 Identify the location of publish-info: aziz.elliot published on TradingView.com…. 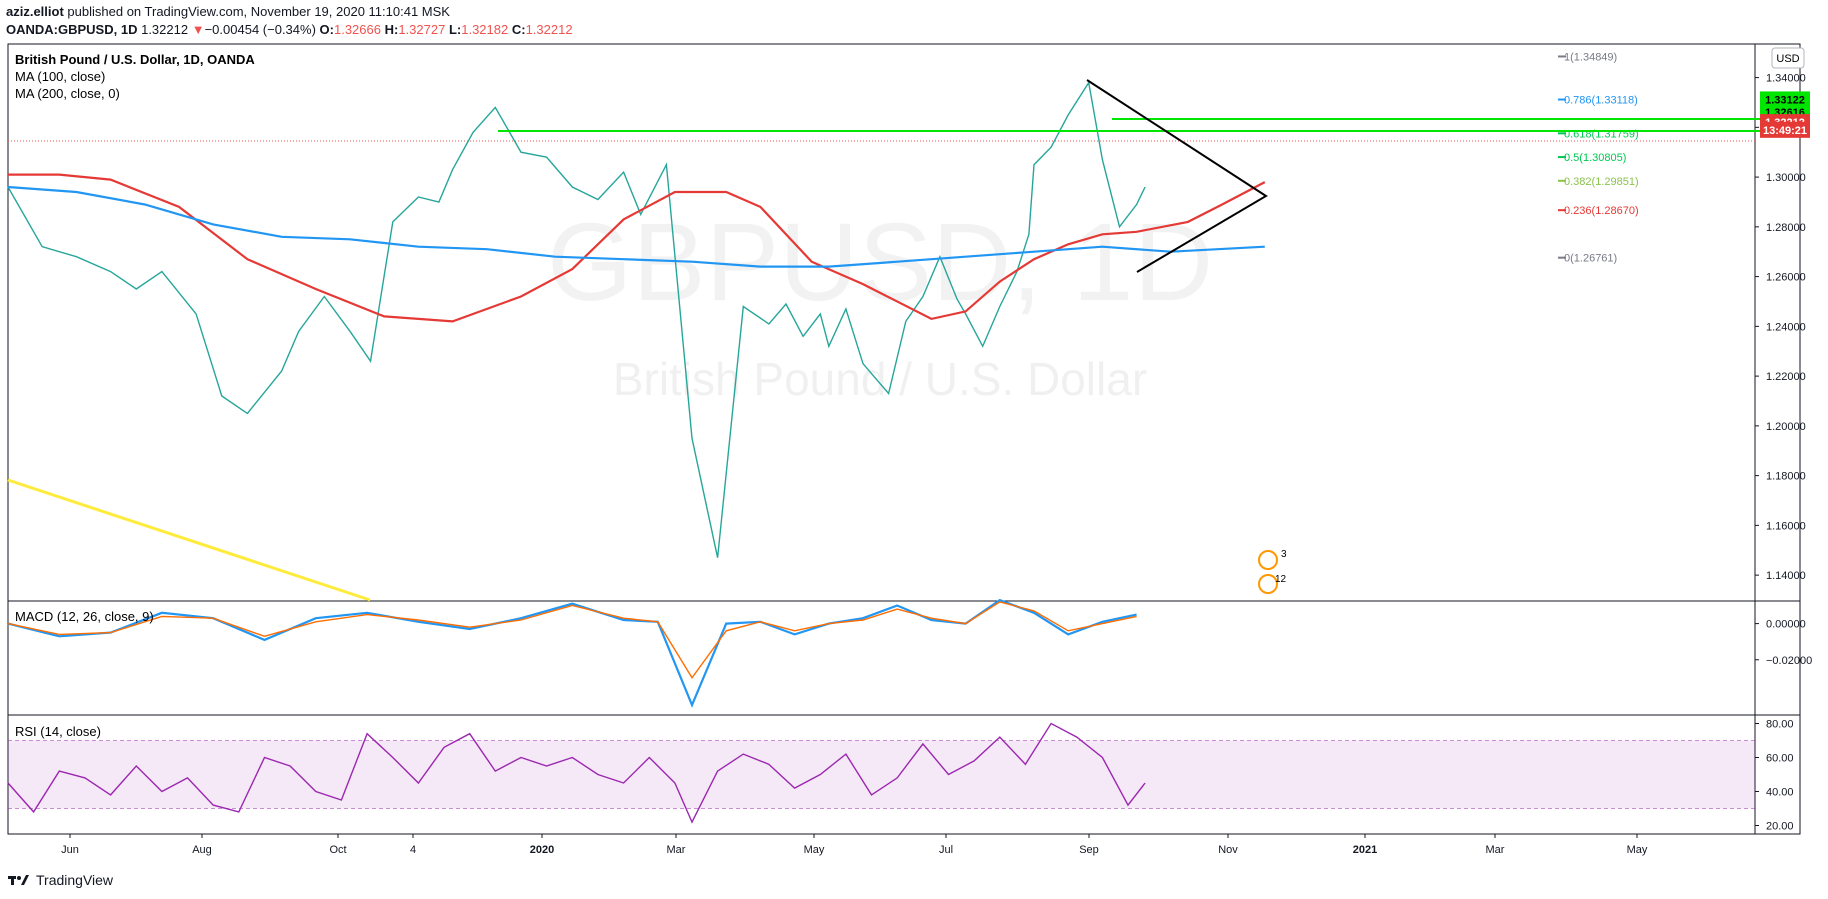
(228, 11).